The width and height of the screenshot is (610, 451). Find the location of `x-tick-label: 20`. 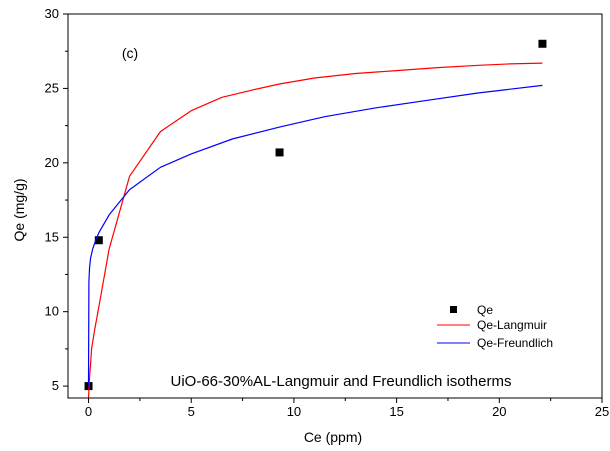

x-tick-label: 20 is located at coordinates (499, 411).